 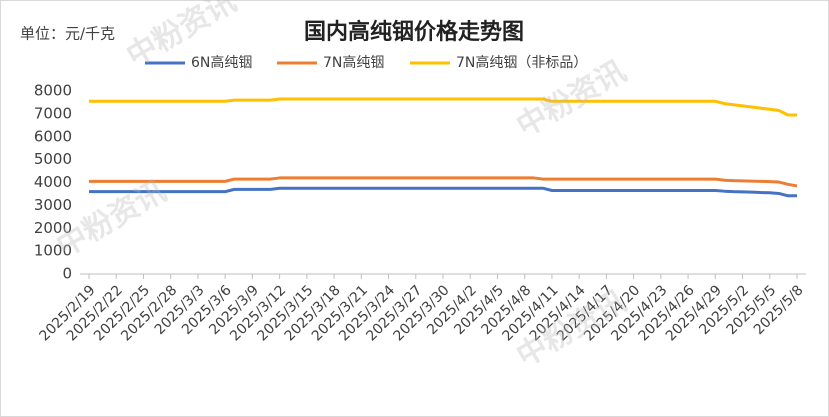 What do you see at coordinates (53, 136) in the screenshot?
I see `y-tick-label: 6000` at bounding box center [53, 136].